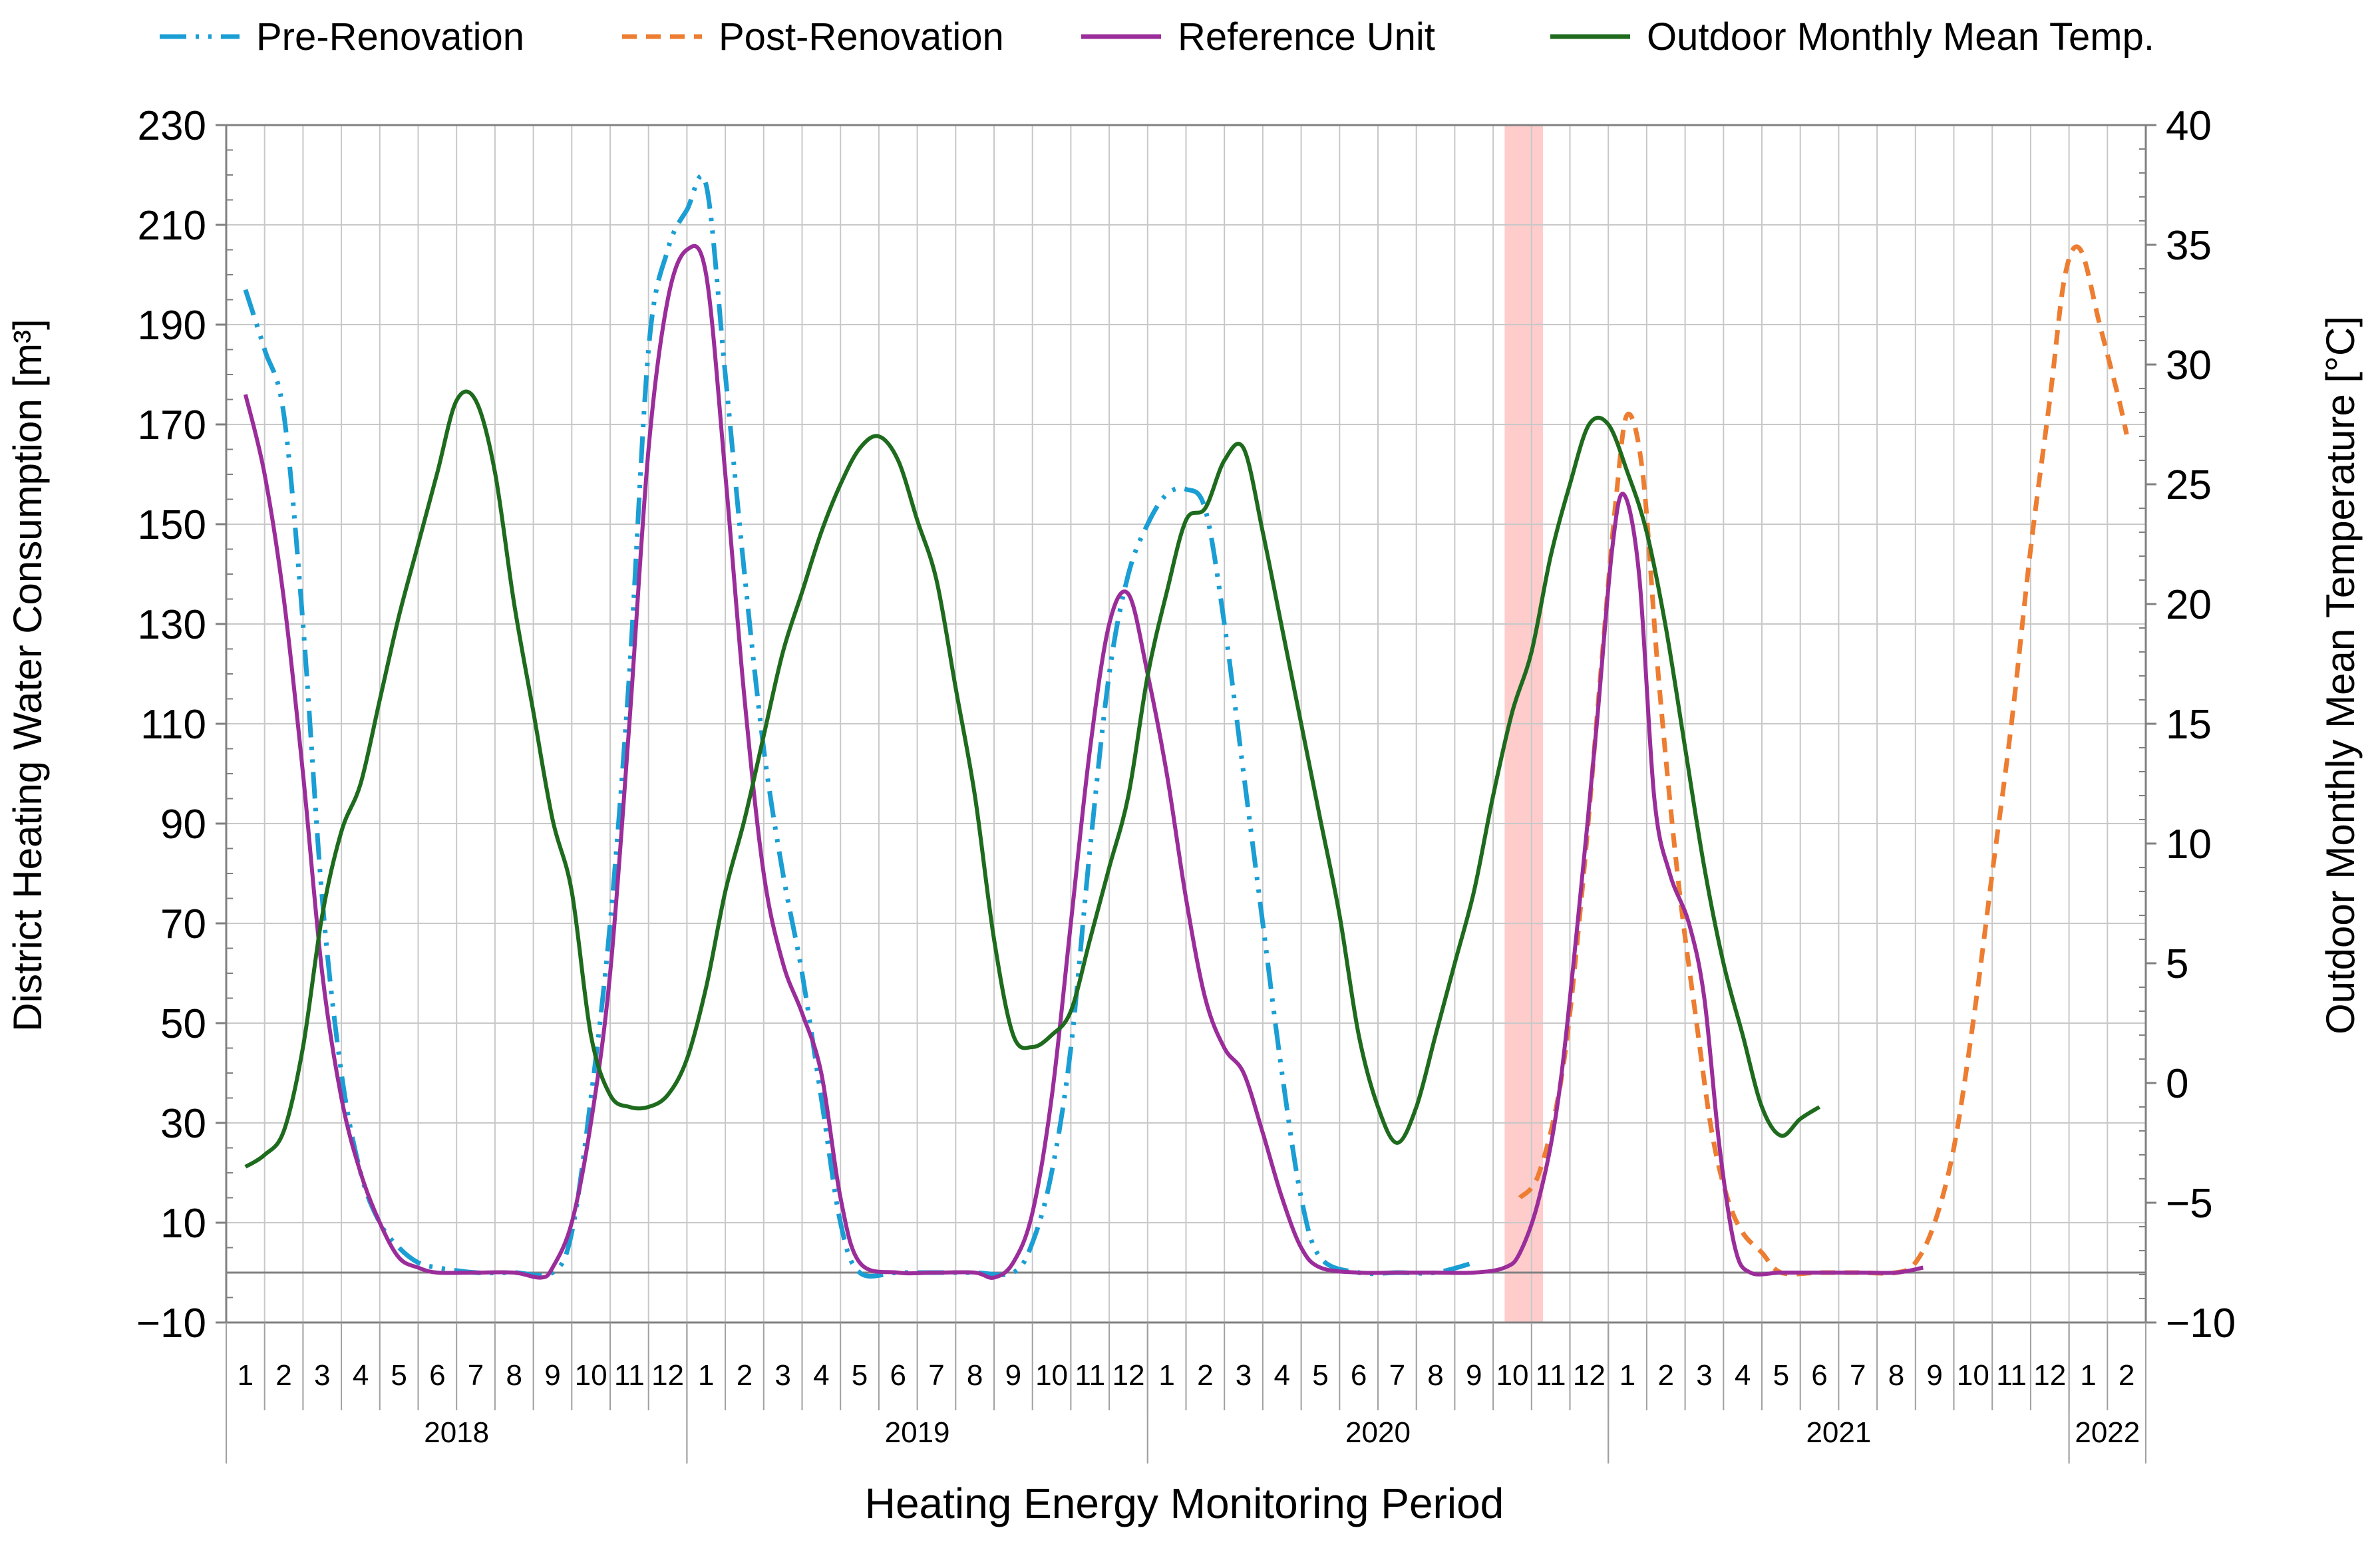 This screenshot has height=1548, width=2380. I want to click on y2-tick-label: 5, so click(2177, 964).